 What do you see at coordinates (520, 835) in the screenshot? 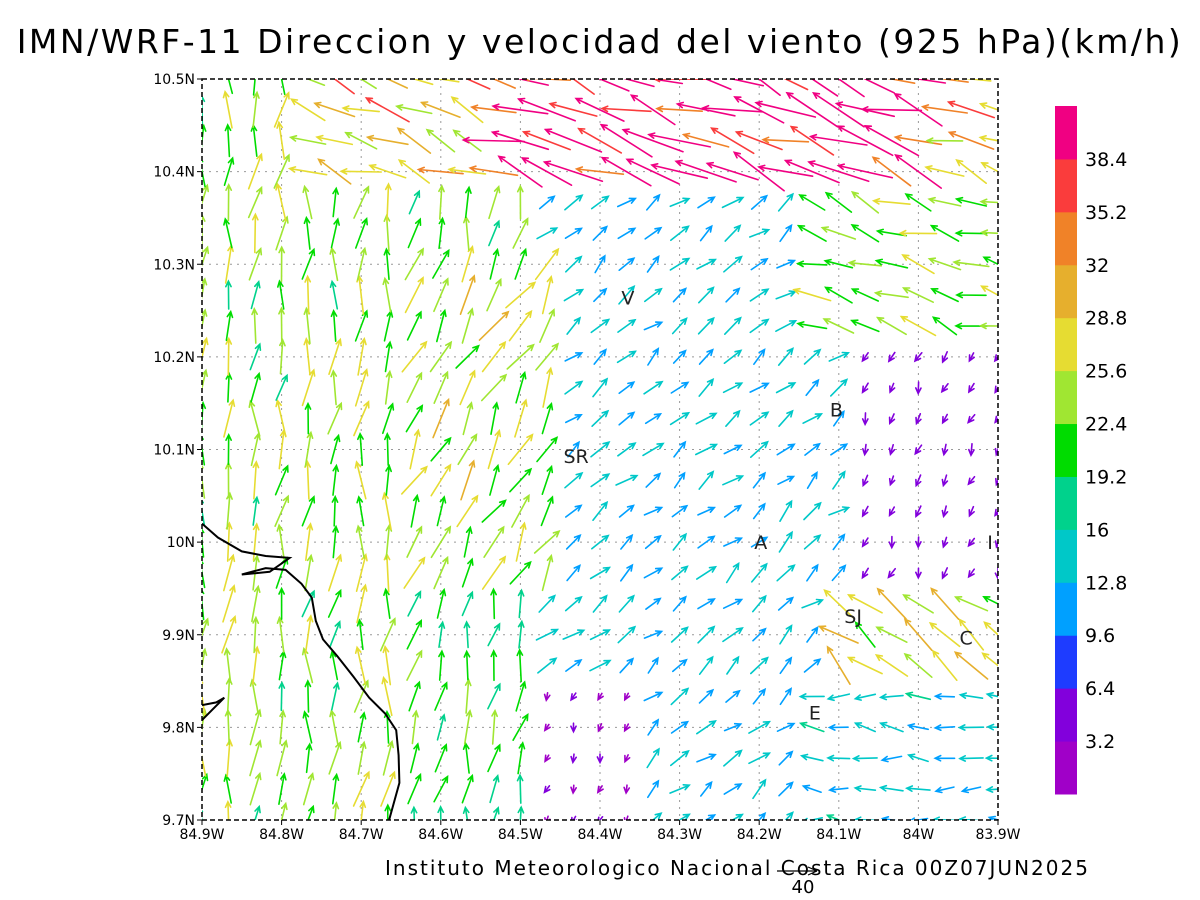
I see `lon-tick-label: 84.5W` at bounding box center [520, 835].